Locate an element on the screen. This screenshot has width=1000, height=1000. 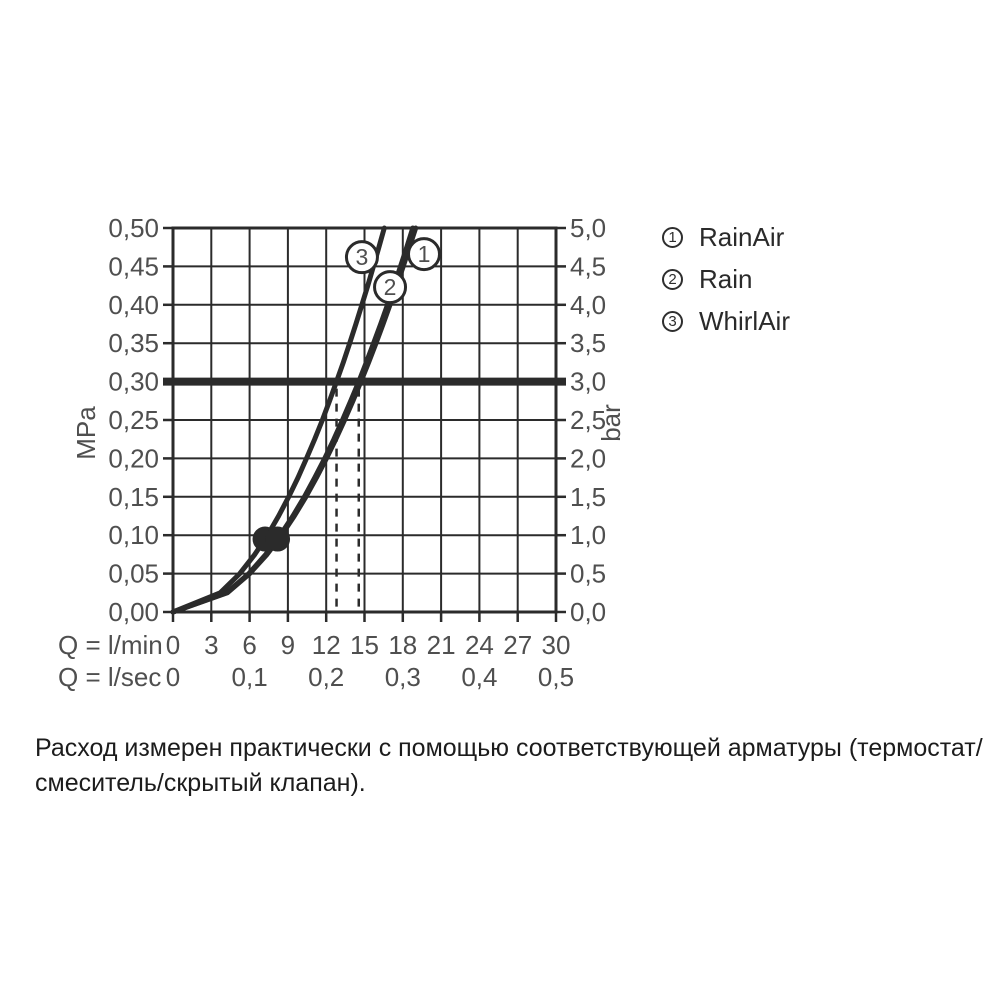
y-left-tick-label: 0,00 is located at coordinates (133, 612).